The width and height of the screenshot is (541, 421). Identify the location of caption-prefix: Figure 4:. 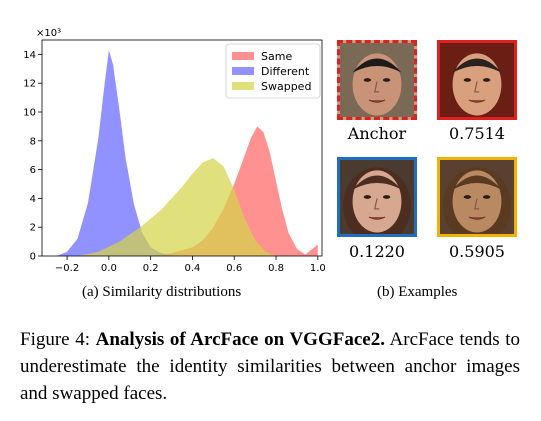
(58, 339).